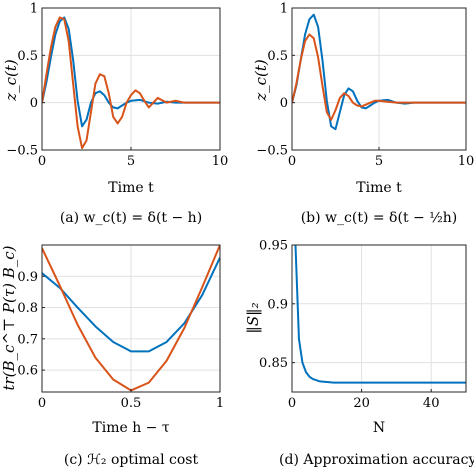 The width and height of the screenshot is (474, 470). I want to click on panel-a-series, so click(131, 83).